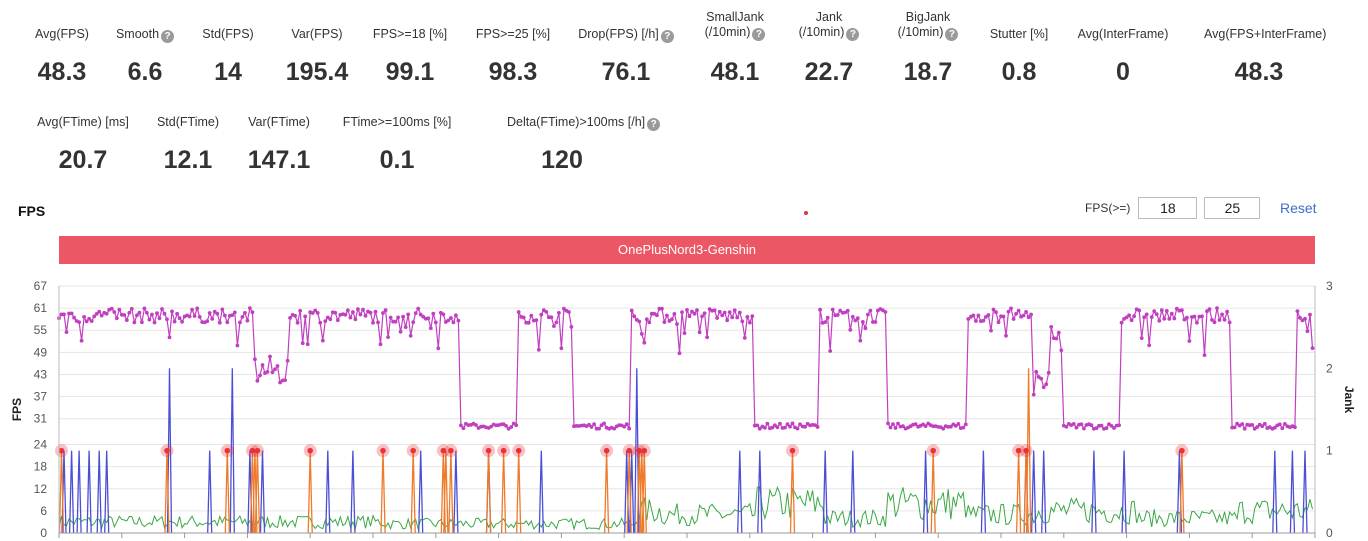  I want to click on y-left-tick-label: 67, so click(41, 286).